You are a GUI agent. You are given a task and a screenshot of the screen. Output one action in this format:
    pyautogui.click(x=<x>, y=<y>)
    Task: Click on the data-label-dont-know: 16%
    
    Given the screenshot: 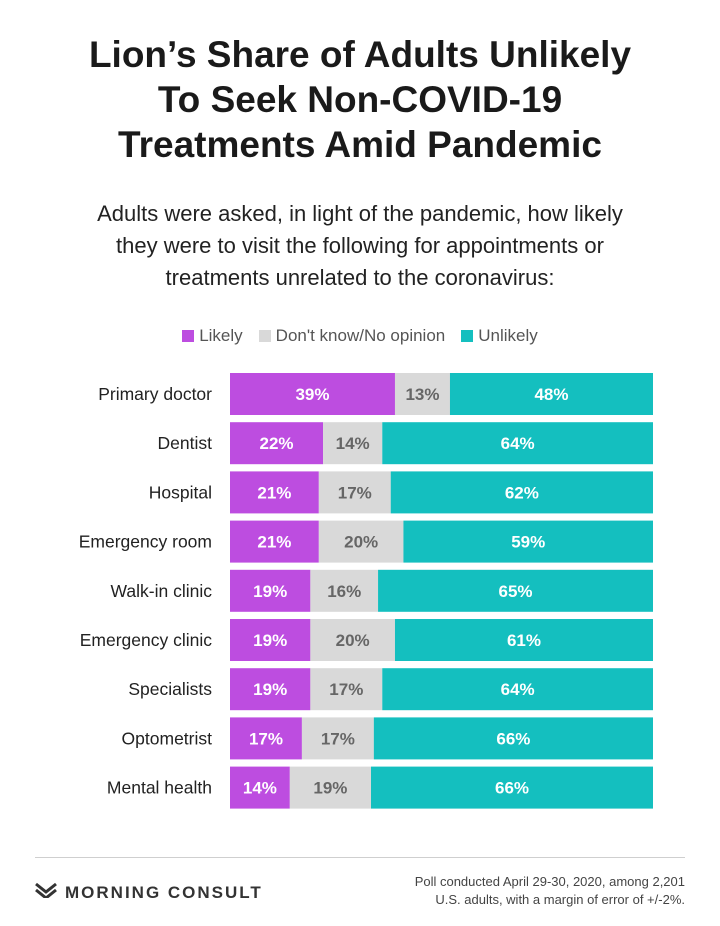 What is the action you would take?
    pyautogui.click(x=344, y=591)
    